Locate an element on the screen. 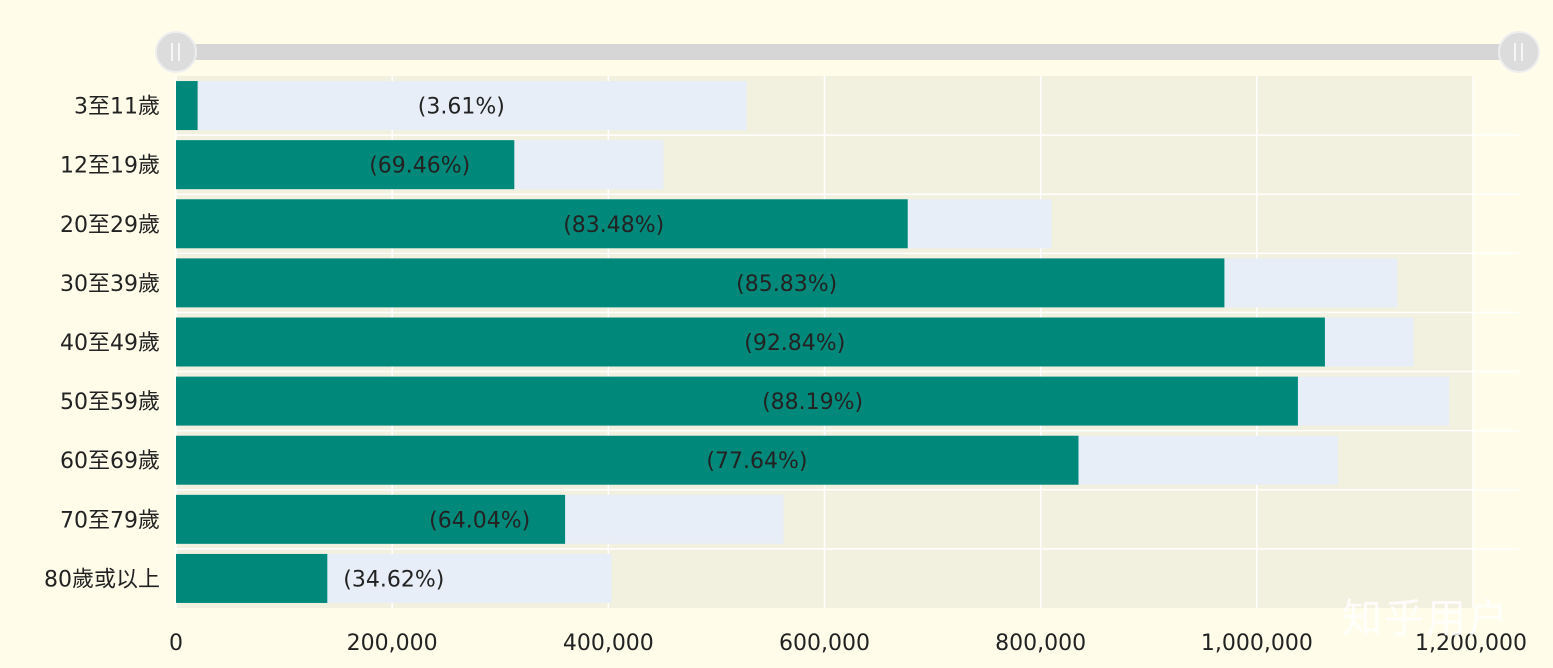 The width and height of the screenshot is (1553, 668). range-slider is located at coordinates (847, 52).